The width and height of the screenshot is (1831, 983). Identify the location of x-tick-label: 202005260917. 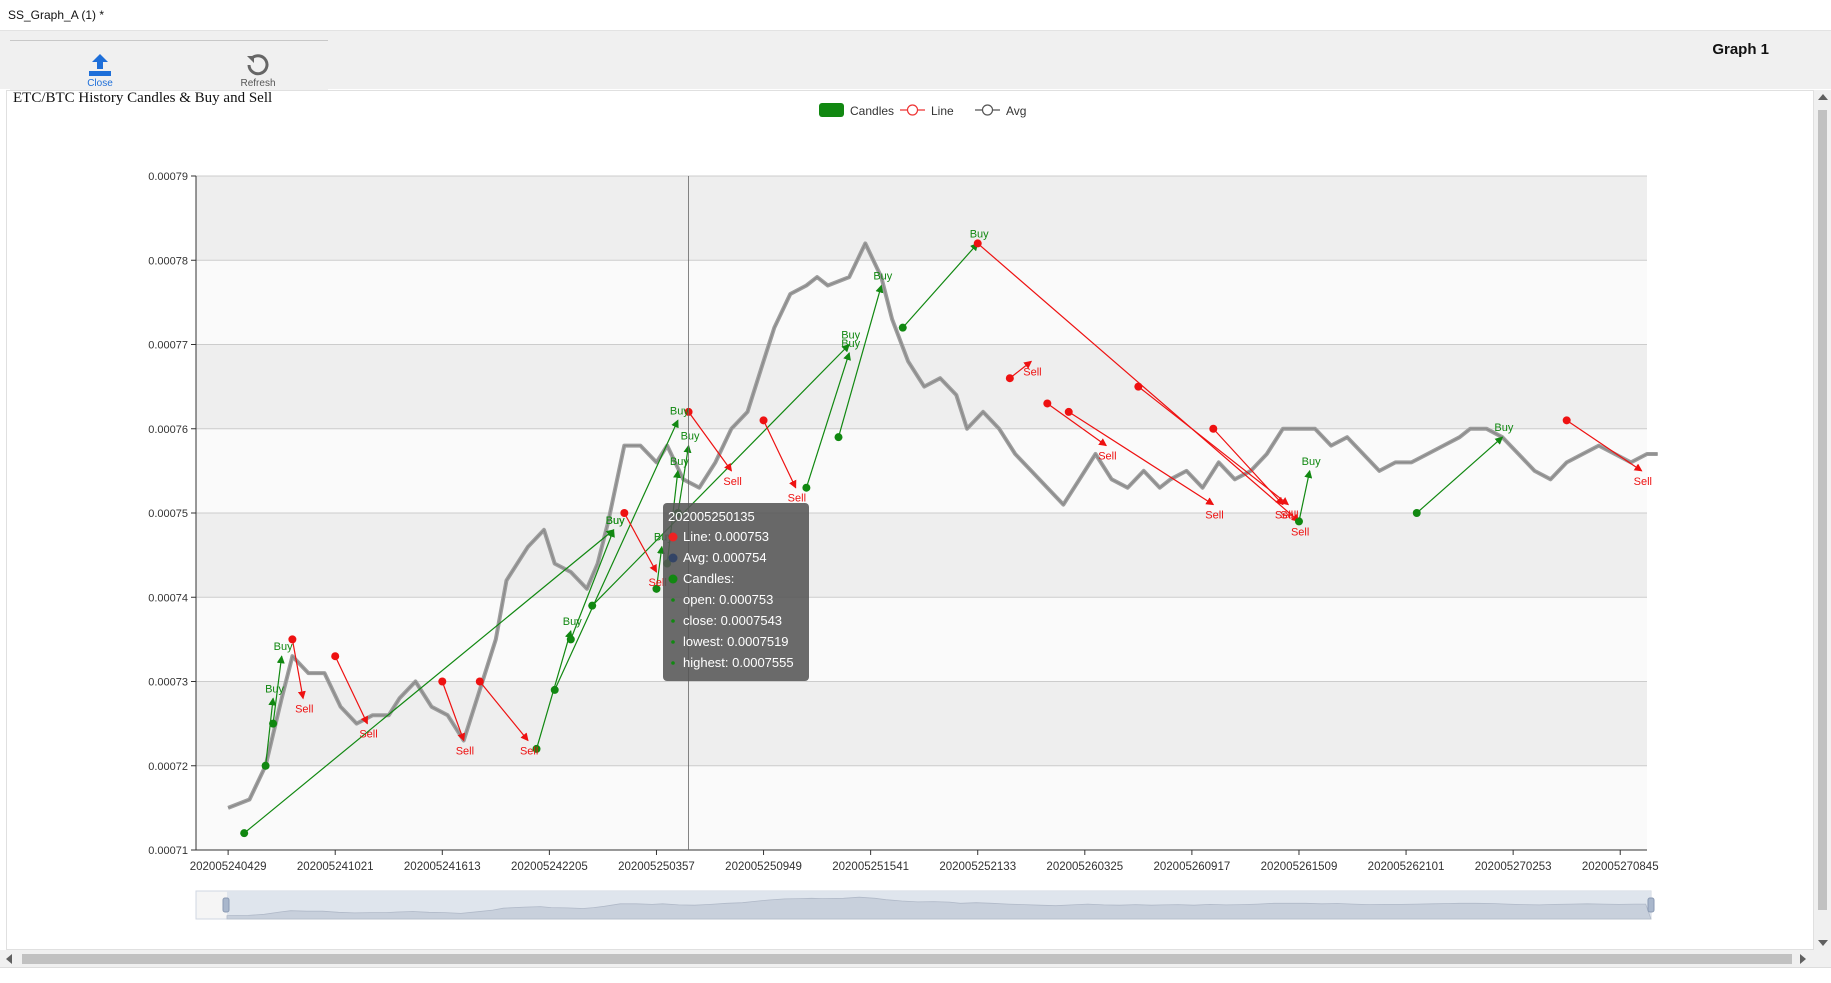
(1192, 867).